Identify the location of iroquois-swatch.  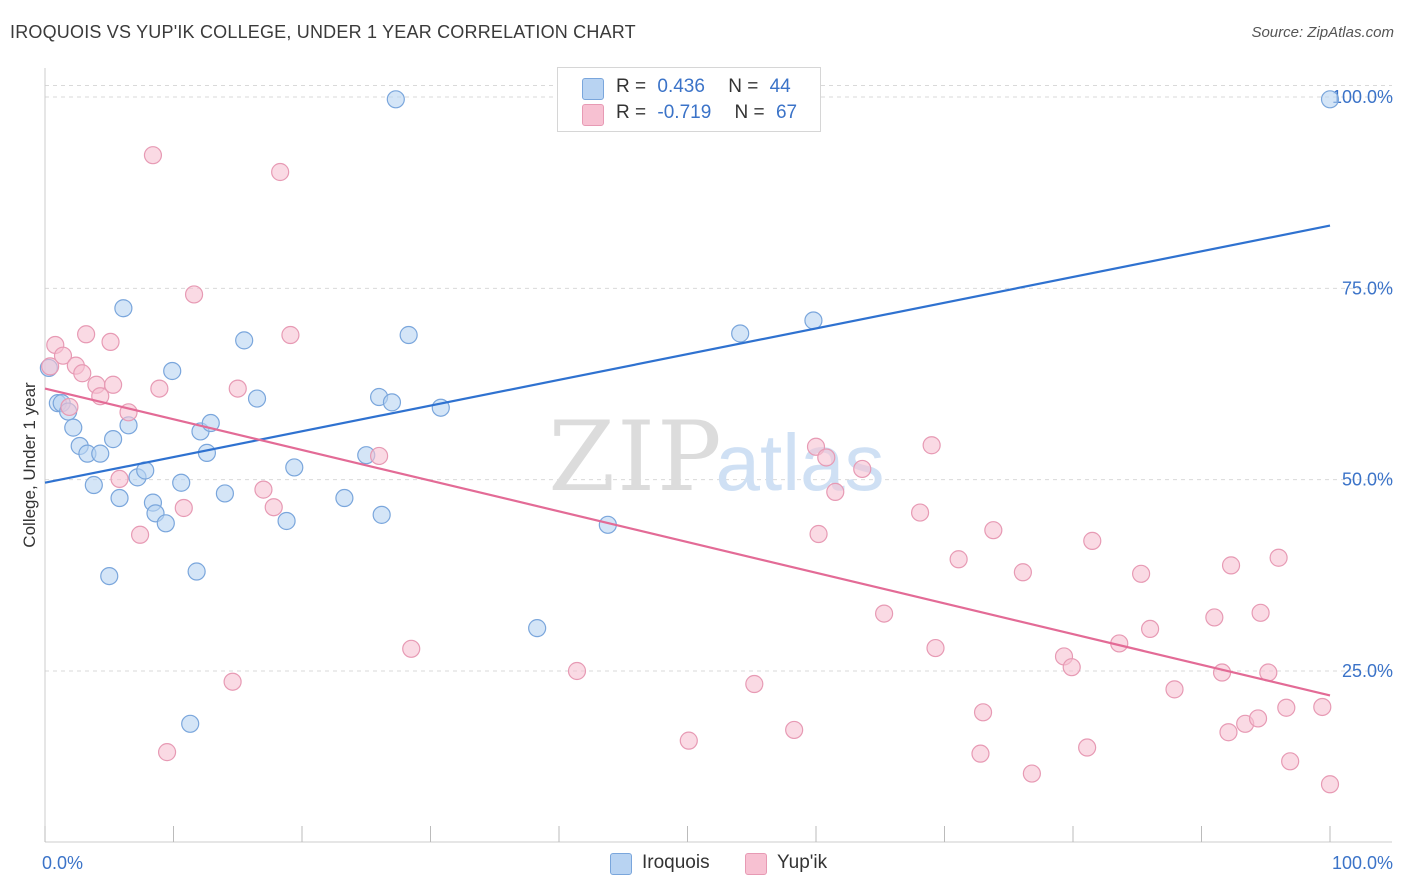
(593, 89).